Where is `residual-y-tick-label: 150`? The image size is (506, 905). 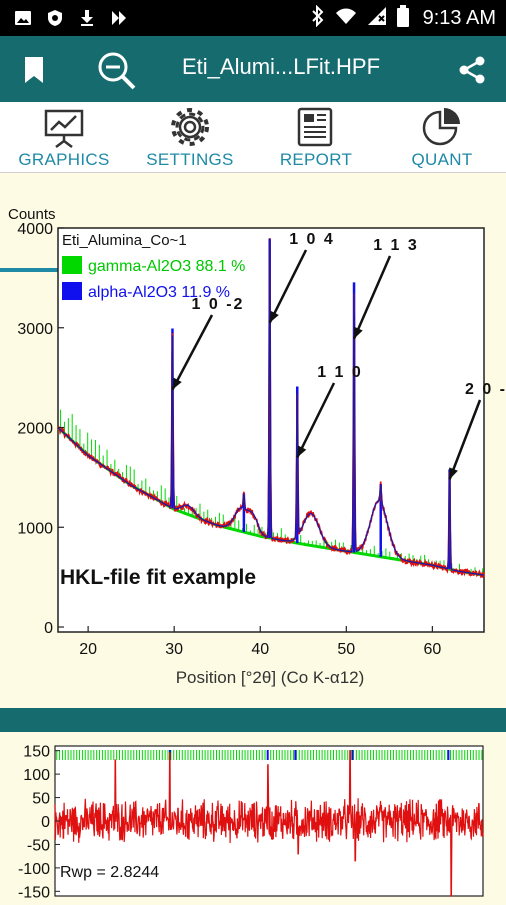 residual-y-tick-label: 150 is located at coordinates (36, 752).